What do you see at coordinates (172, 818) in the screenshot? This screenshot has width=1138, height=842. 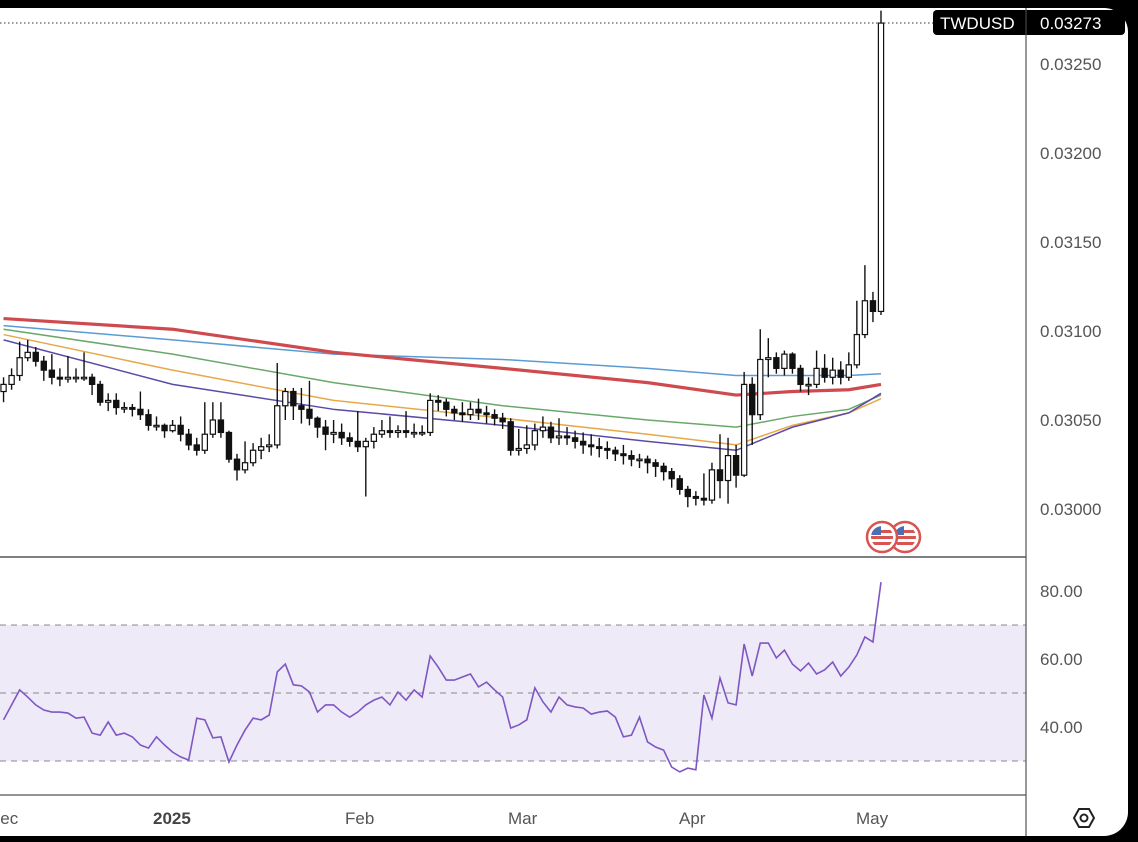 I see `time-tick-label: 2025` at bounding box center [172, 818].